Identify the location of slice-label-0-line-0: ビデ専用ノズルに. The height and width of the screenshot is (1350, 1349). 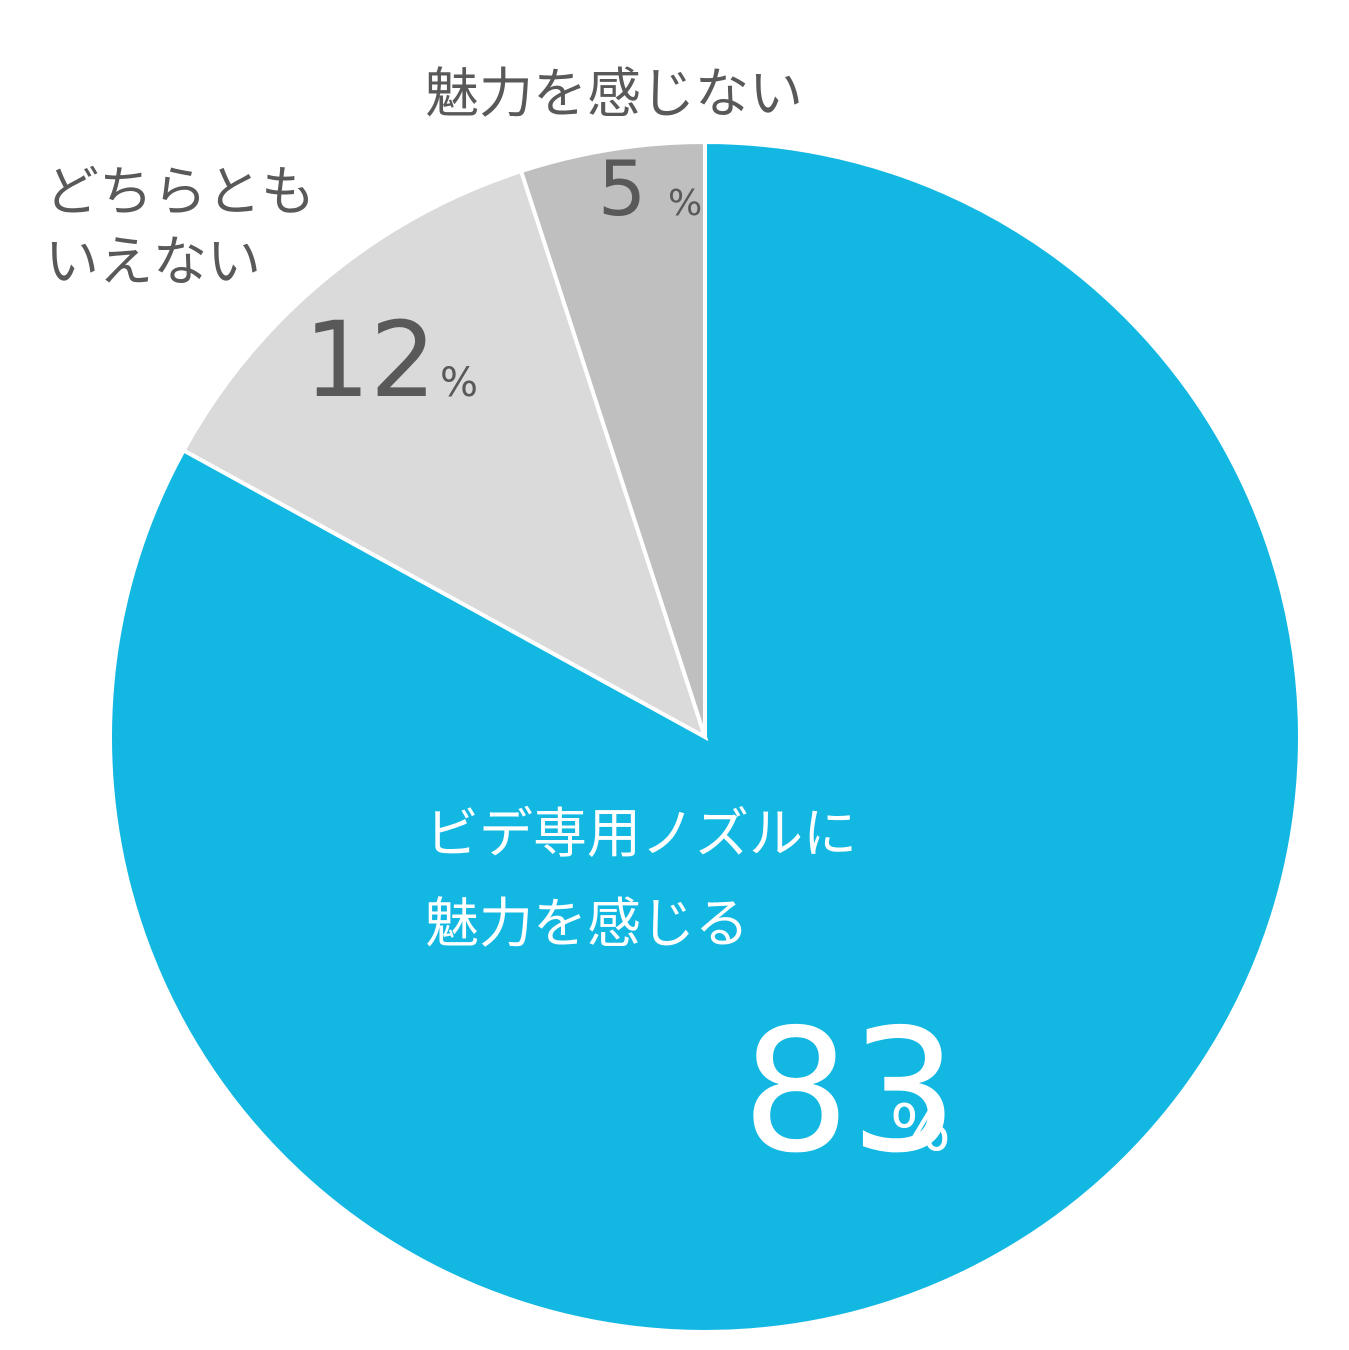
(641, 833).